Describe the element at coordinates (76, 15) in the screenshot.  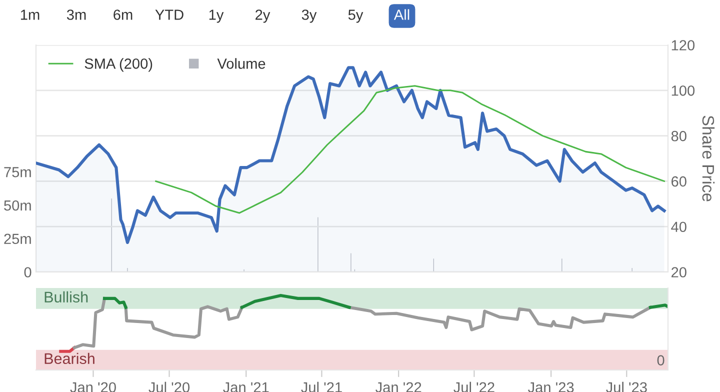
I see `text: 3m` at that location.